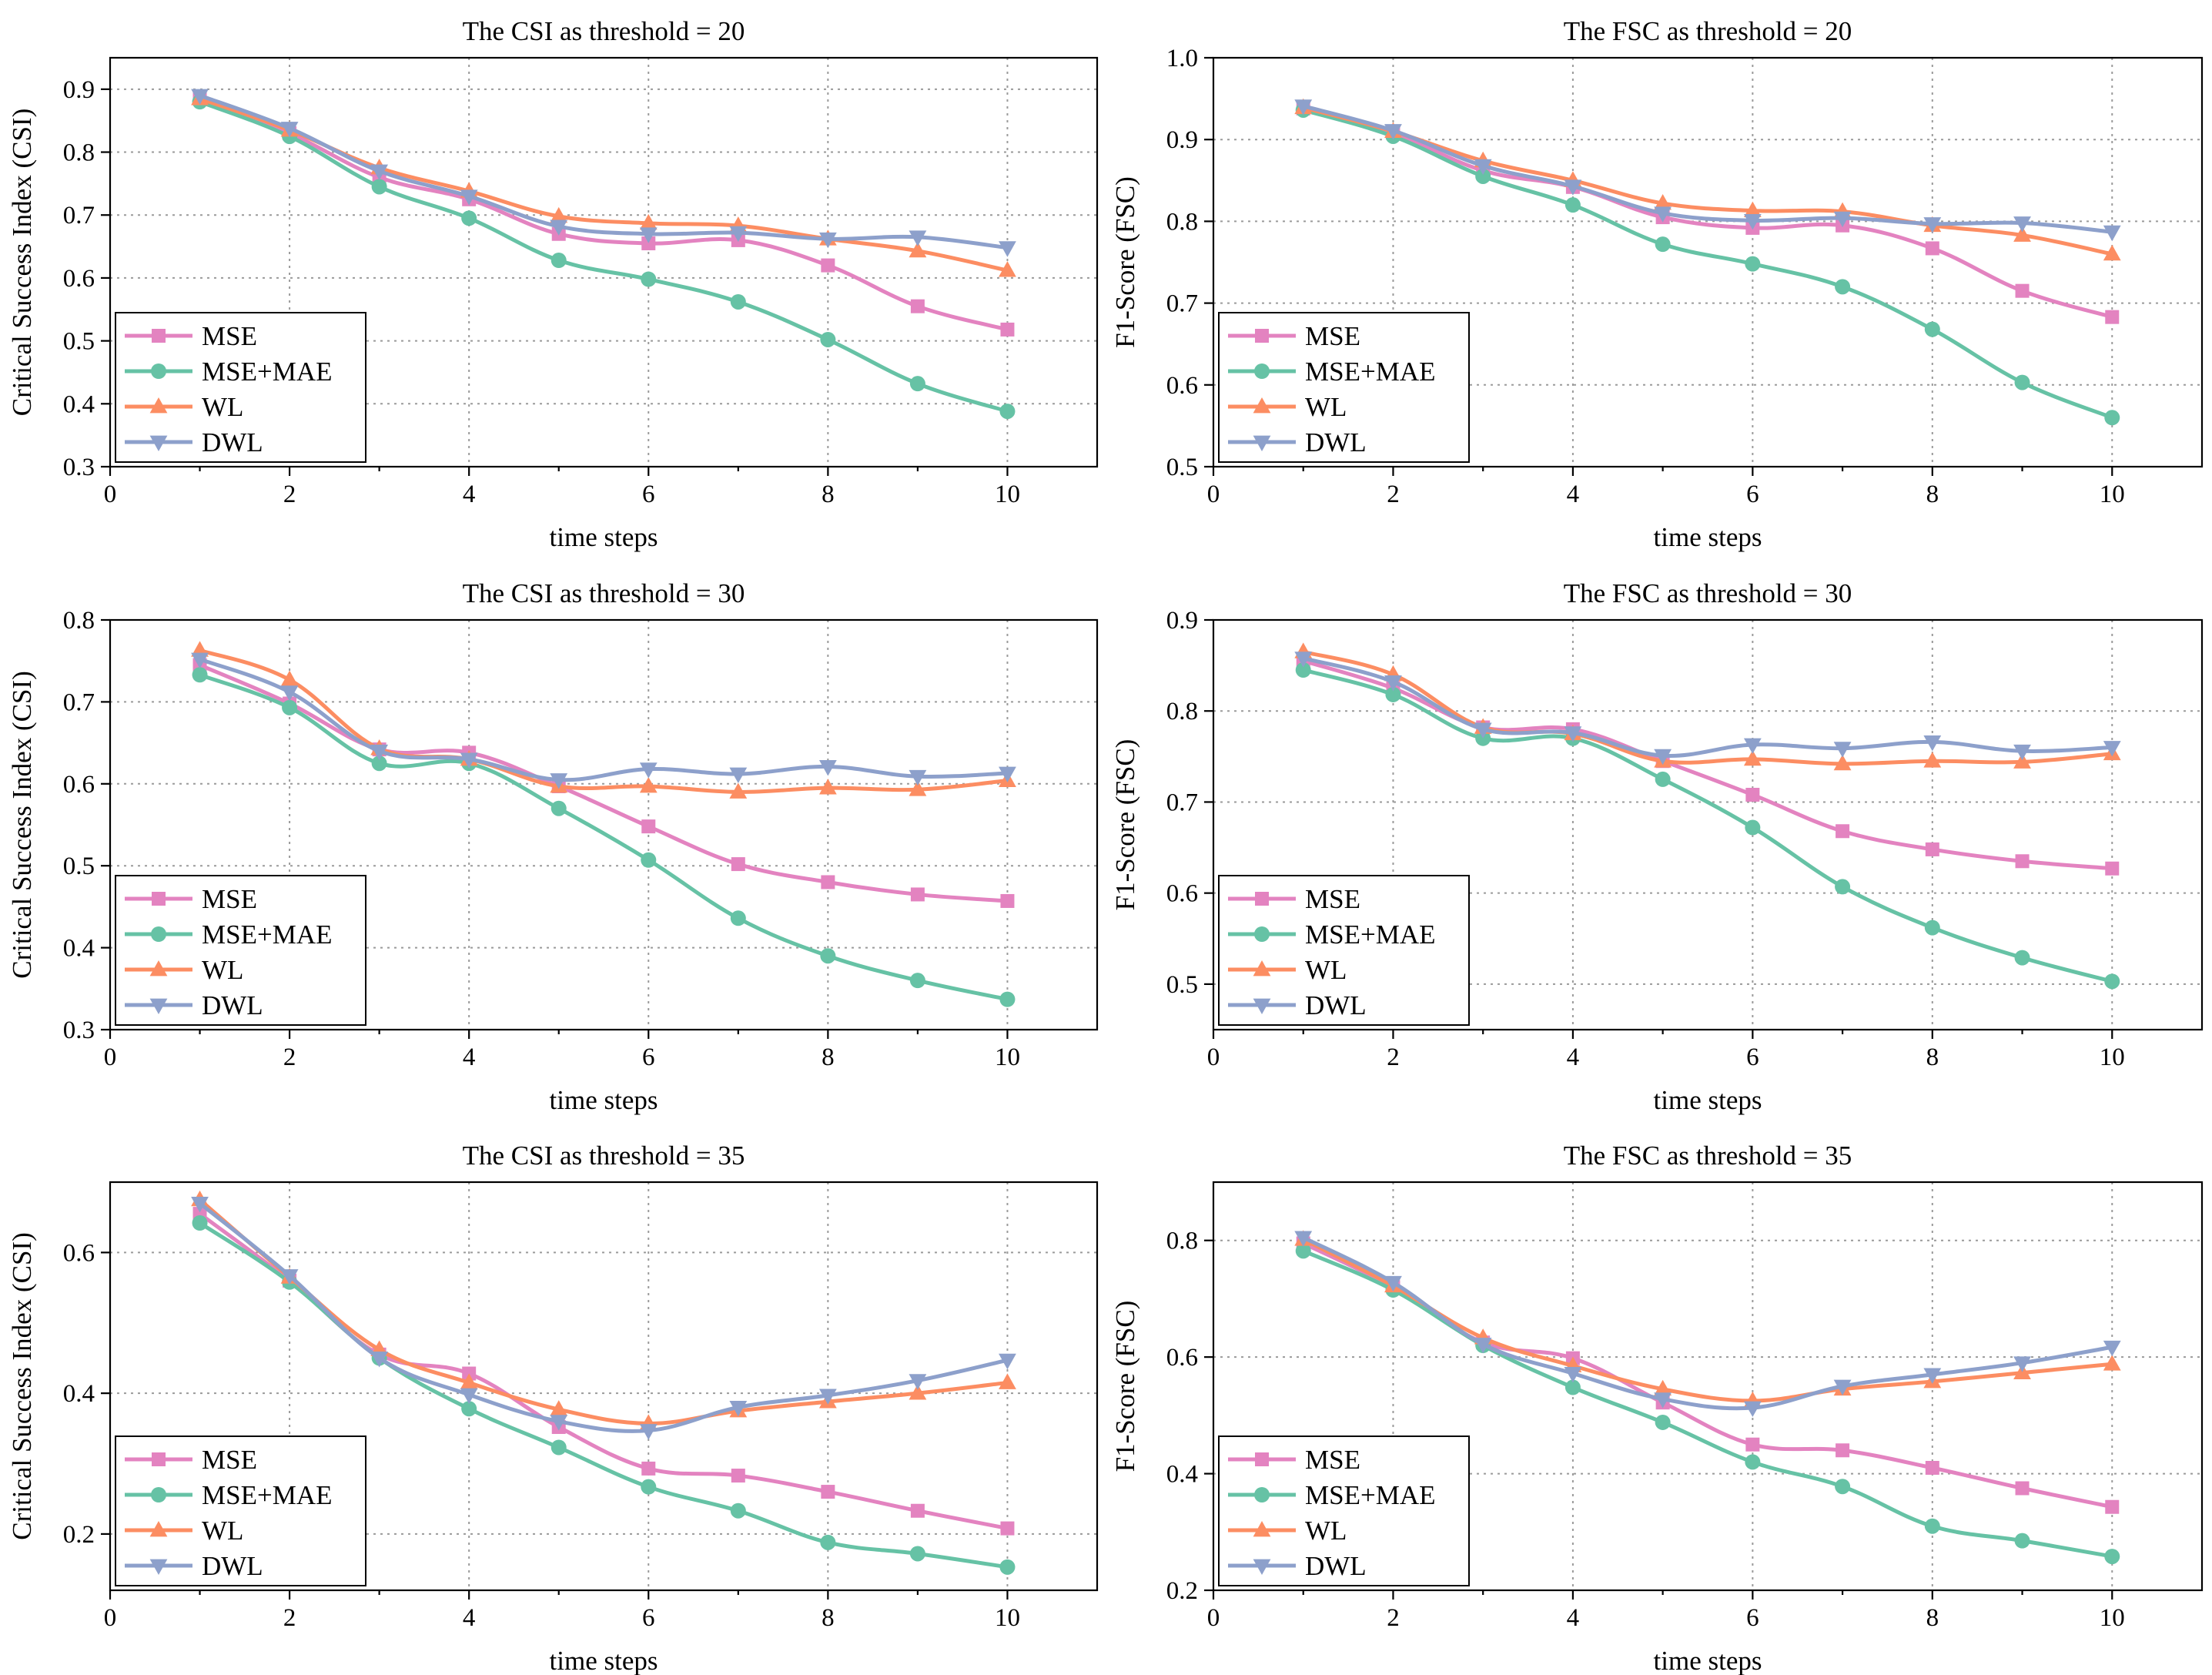 The height and width of the screenshot is (1675, 2212). I want to click on y-tick-label: 0.2, so click(79, 1535).